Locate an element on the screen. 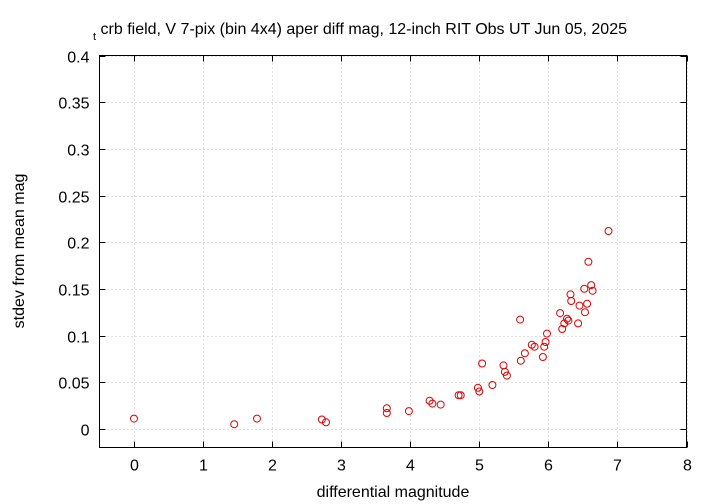 The height and width of the screenshot is (504, 720). x-axis-label: differential magnitude is located at coordinates (393, 492).